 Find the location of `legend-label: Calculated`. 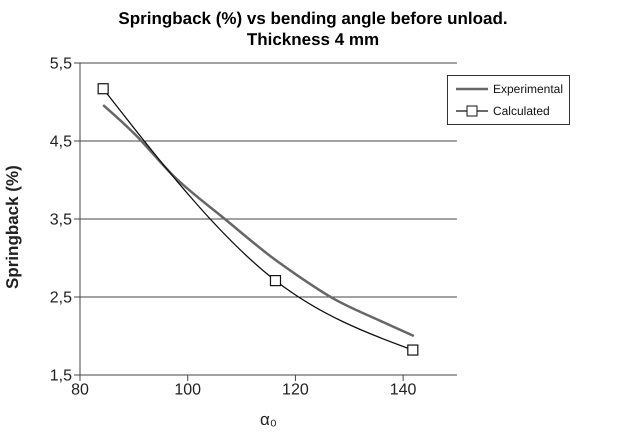

legend-label: Calculated is located at coordinates (521, 111).